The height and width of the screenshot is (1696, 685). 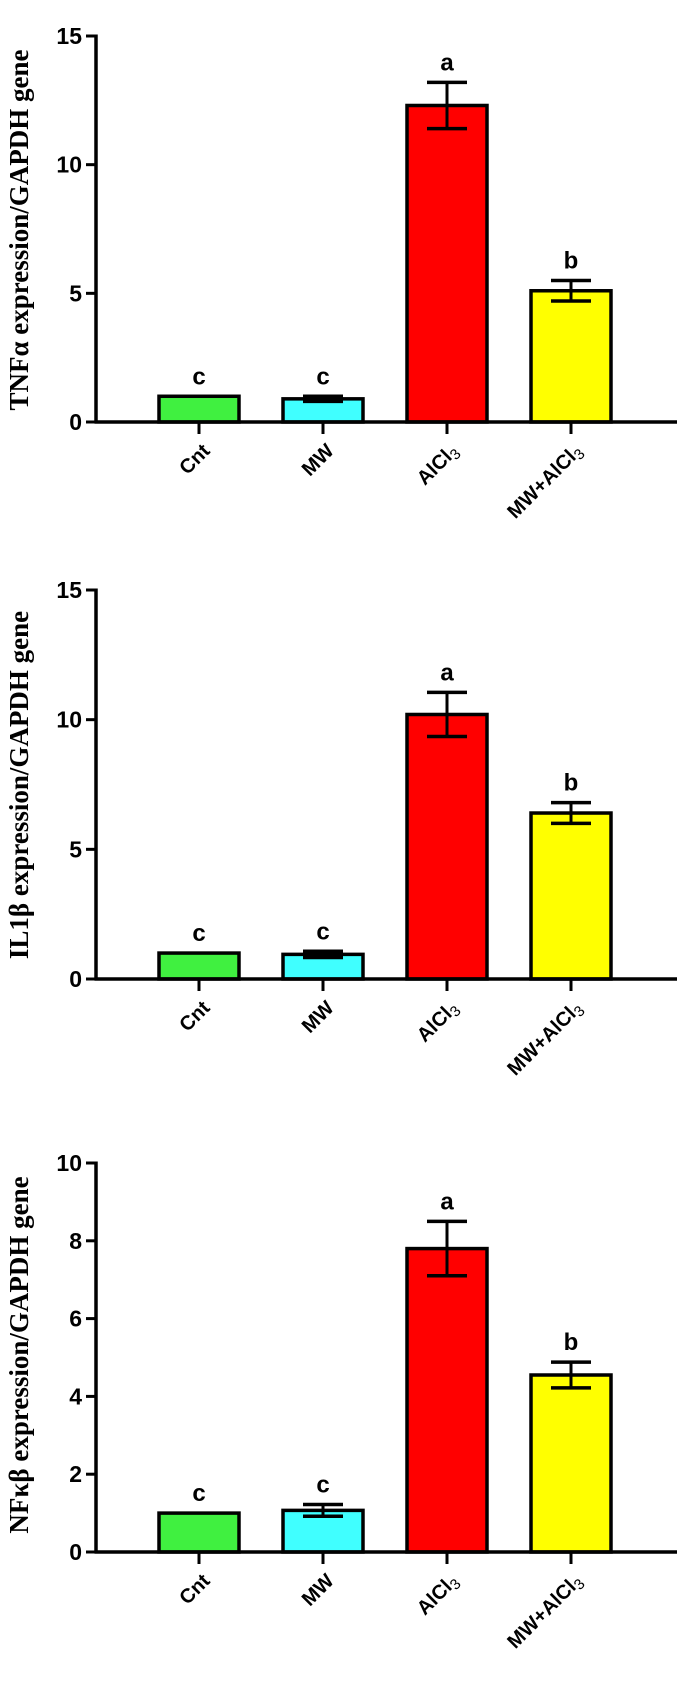 What do you see at coordinates (19, 229) in the screenshot?
I see `y-axis-title: TNFα expression/GAPDH gene` at bounding box center [19, 229].